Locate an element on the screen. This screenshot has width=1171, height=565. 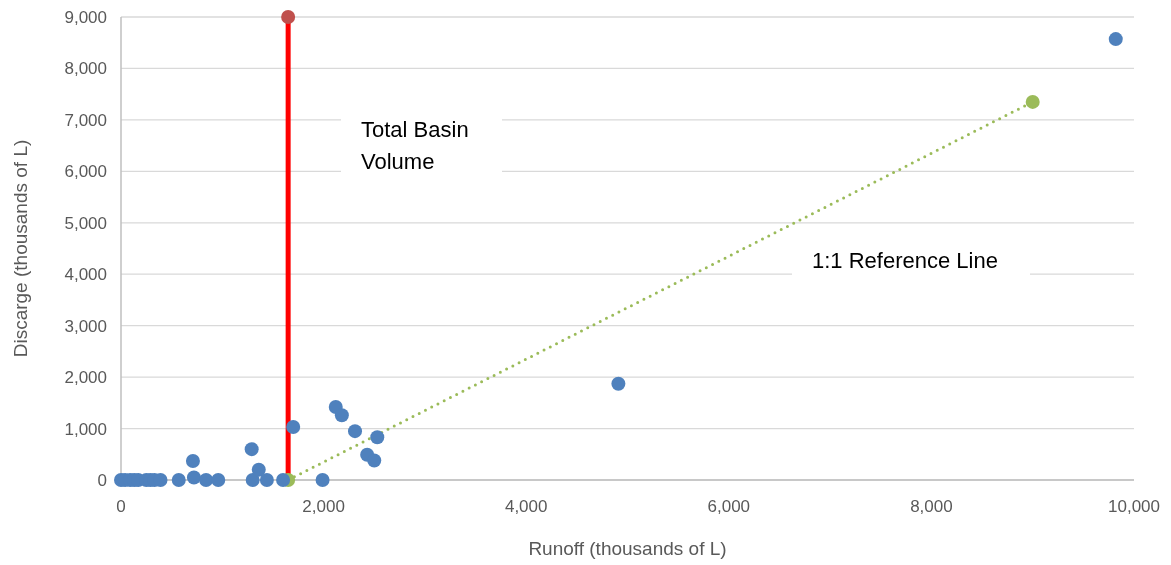
y-tick-label: 6,000 is located at coordinates (85, 172).